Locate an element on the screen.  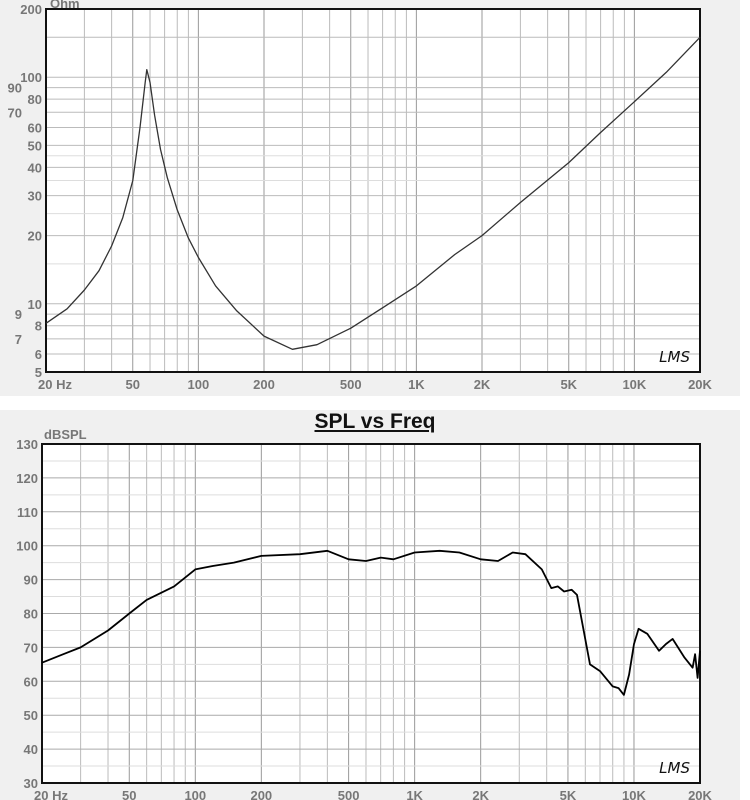
y-tick-label: 6 is located at coordinates (38, 354).